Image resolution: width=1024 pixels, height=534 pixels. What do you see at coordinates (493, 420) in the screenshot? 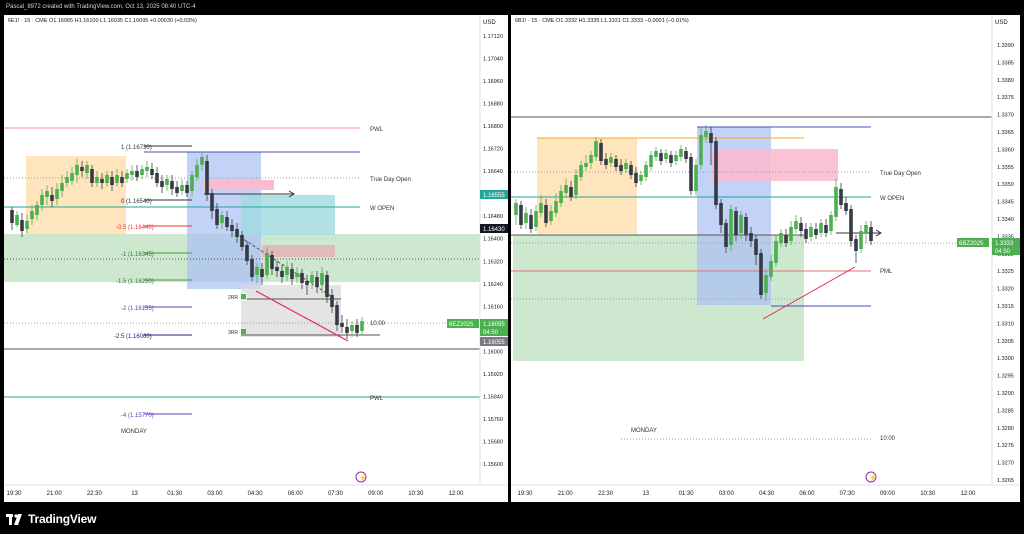
I see `y-tick-label: 1.15760` at bounding box center [493, 420].